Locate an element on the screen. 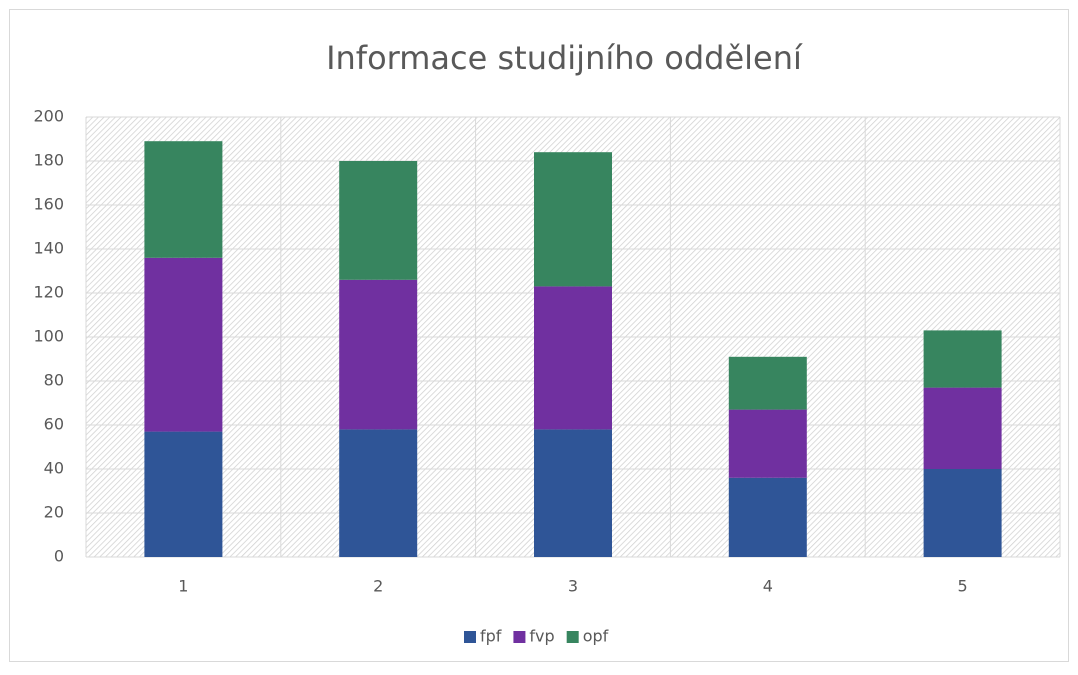  x-tick-label: 1 is located at coordinates (183, 586).